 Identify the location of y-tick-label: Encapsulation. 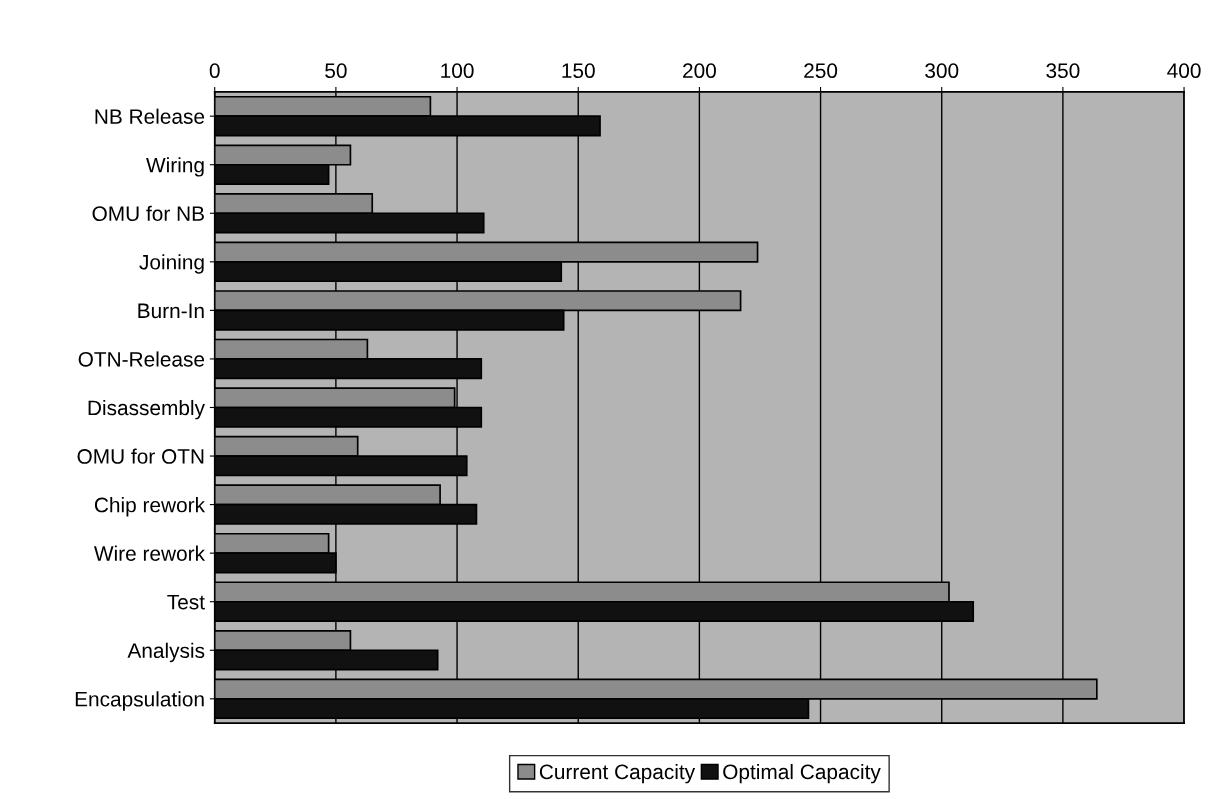
(139, 701).